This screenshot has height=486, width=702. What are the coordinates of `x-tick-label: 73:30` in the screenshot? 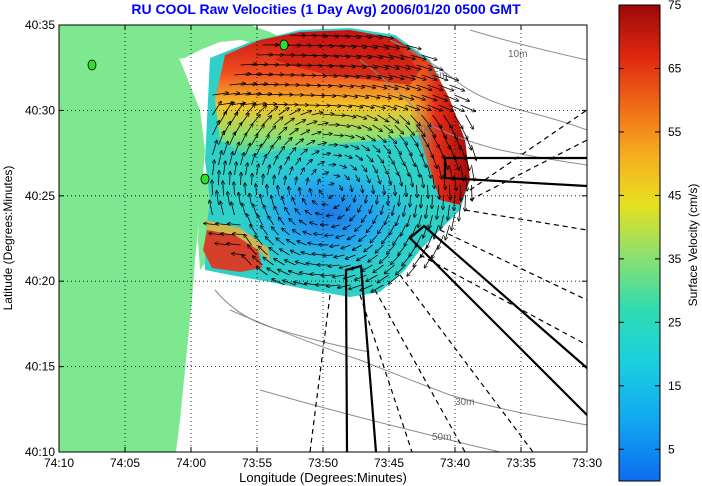 It's located at (587, 463).